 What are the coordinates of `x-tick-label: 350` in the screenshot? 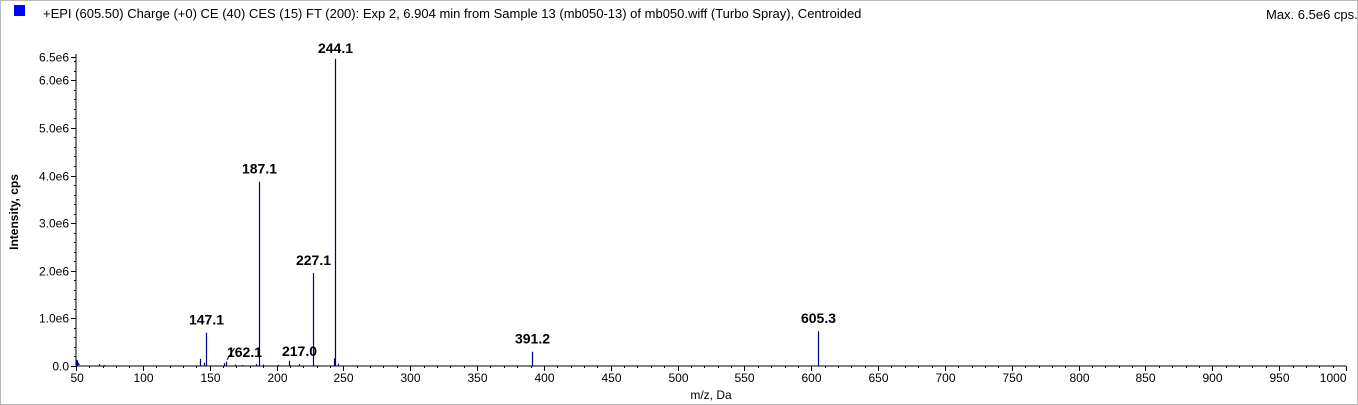 It's located at (477, 378).